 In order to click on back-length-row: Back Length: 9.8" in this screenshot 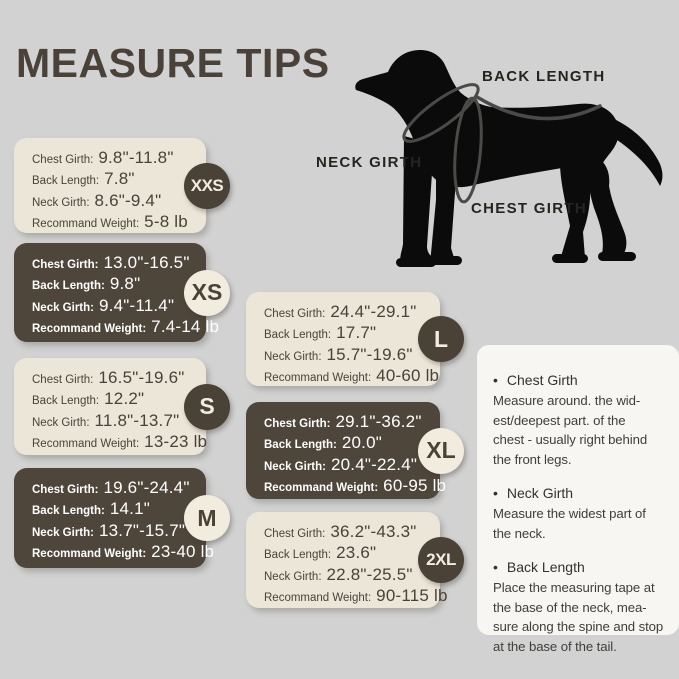, I will do `click(117, 284)`.